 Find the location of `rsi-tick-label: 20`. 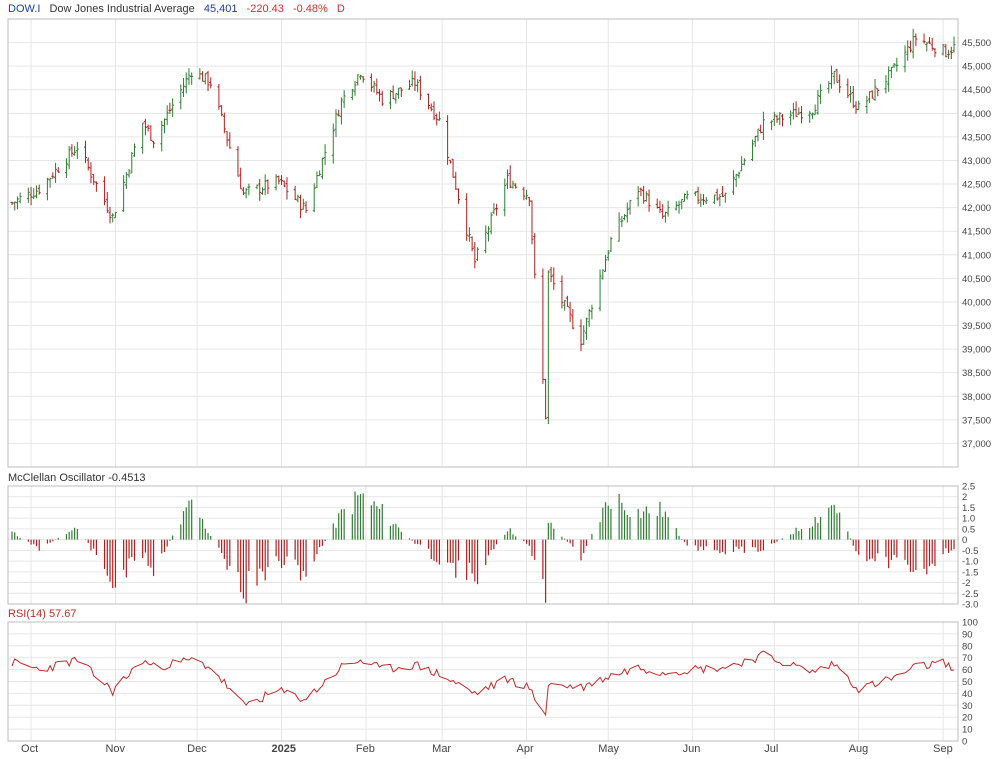

rsi-tick-label: 20 is located at coordinates (967, 718).